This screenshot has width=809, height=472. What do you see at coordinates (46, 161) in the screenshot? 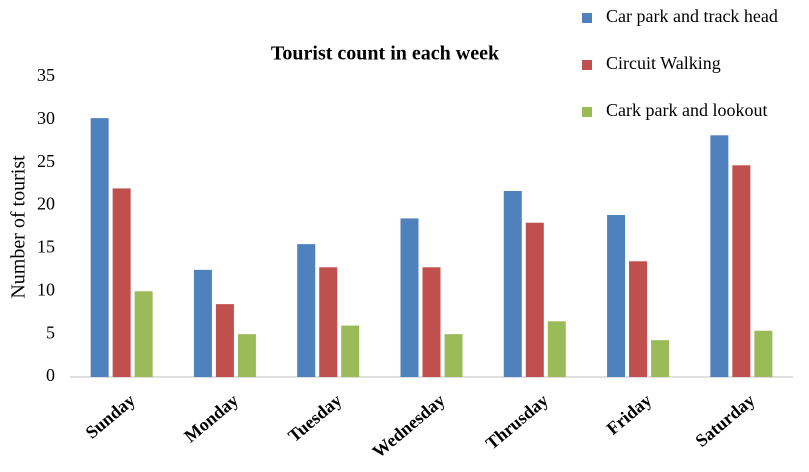
I see `y-tick-label: 25` at bounding box center [46, 161].